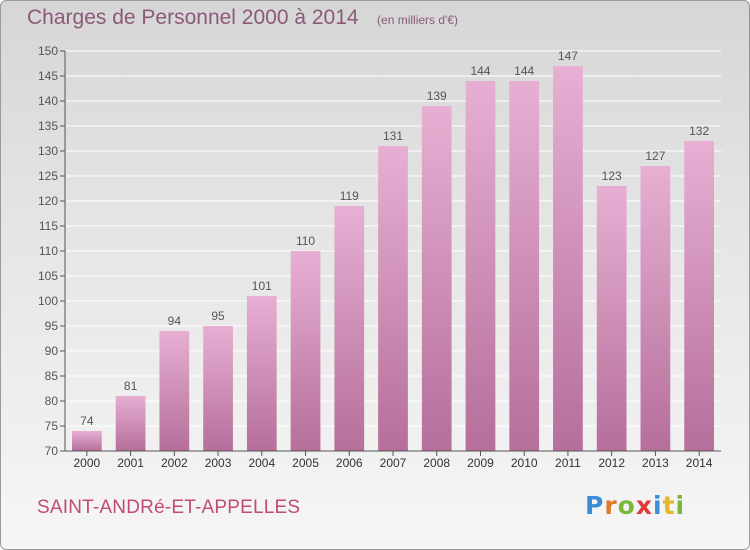  What do you see at coordinates (52, 426) in the screenshot?
I see `y-tick-label: 75` at bounding box center [52, 426].